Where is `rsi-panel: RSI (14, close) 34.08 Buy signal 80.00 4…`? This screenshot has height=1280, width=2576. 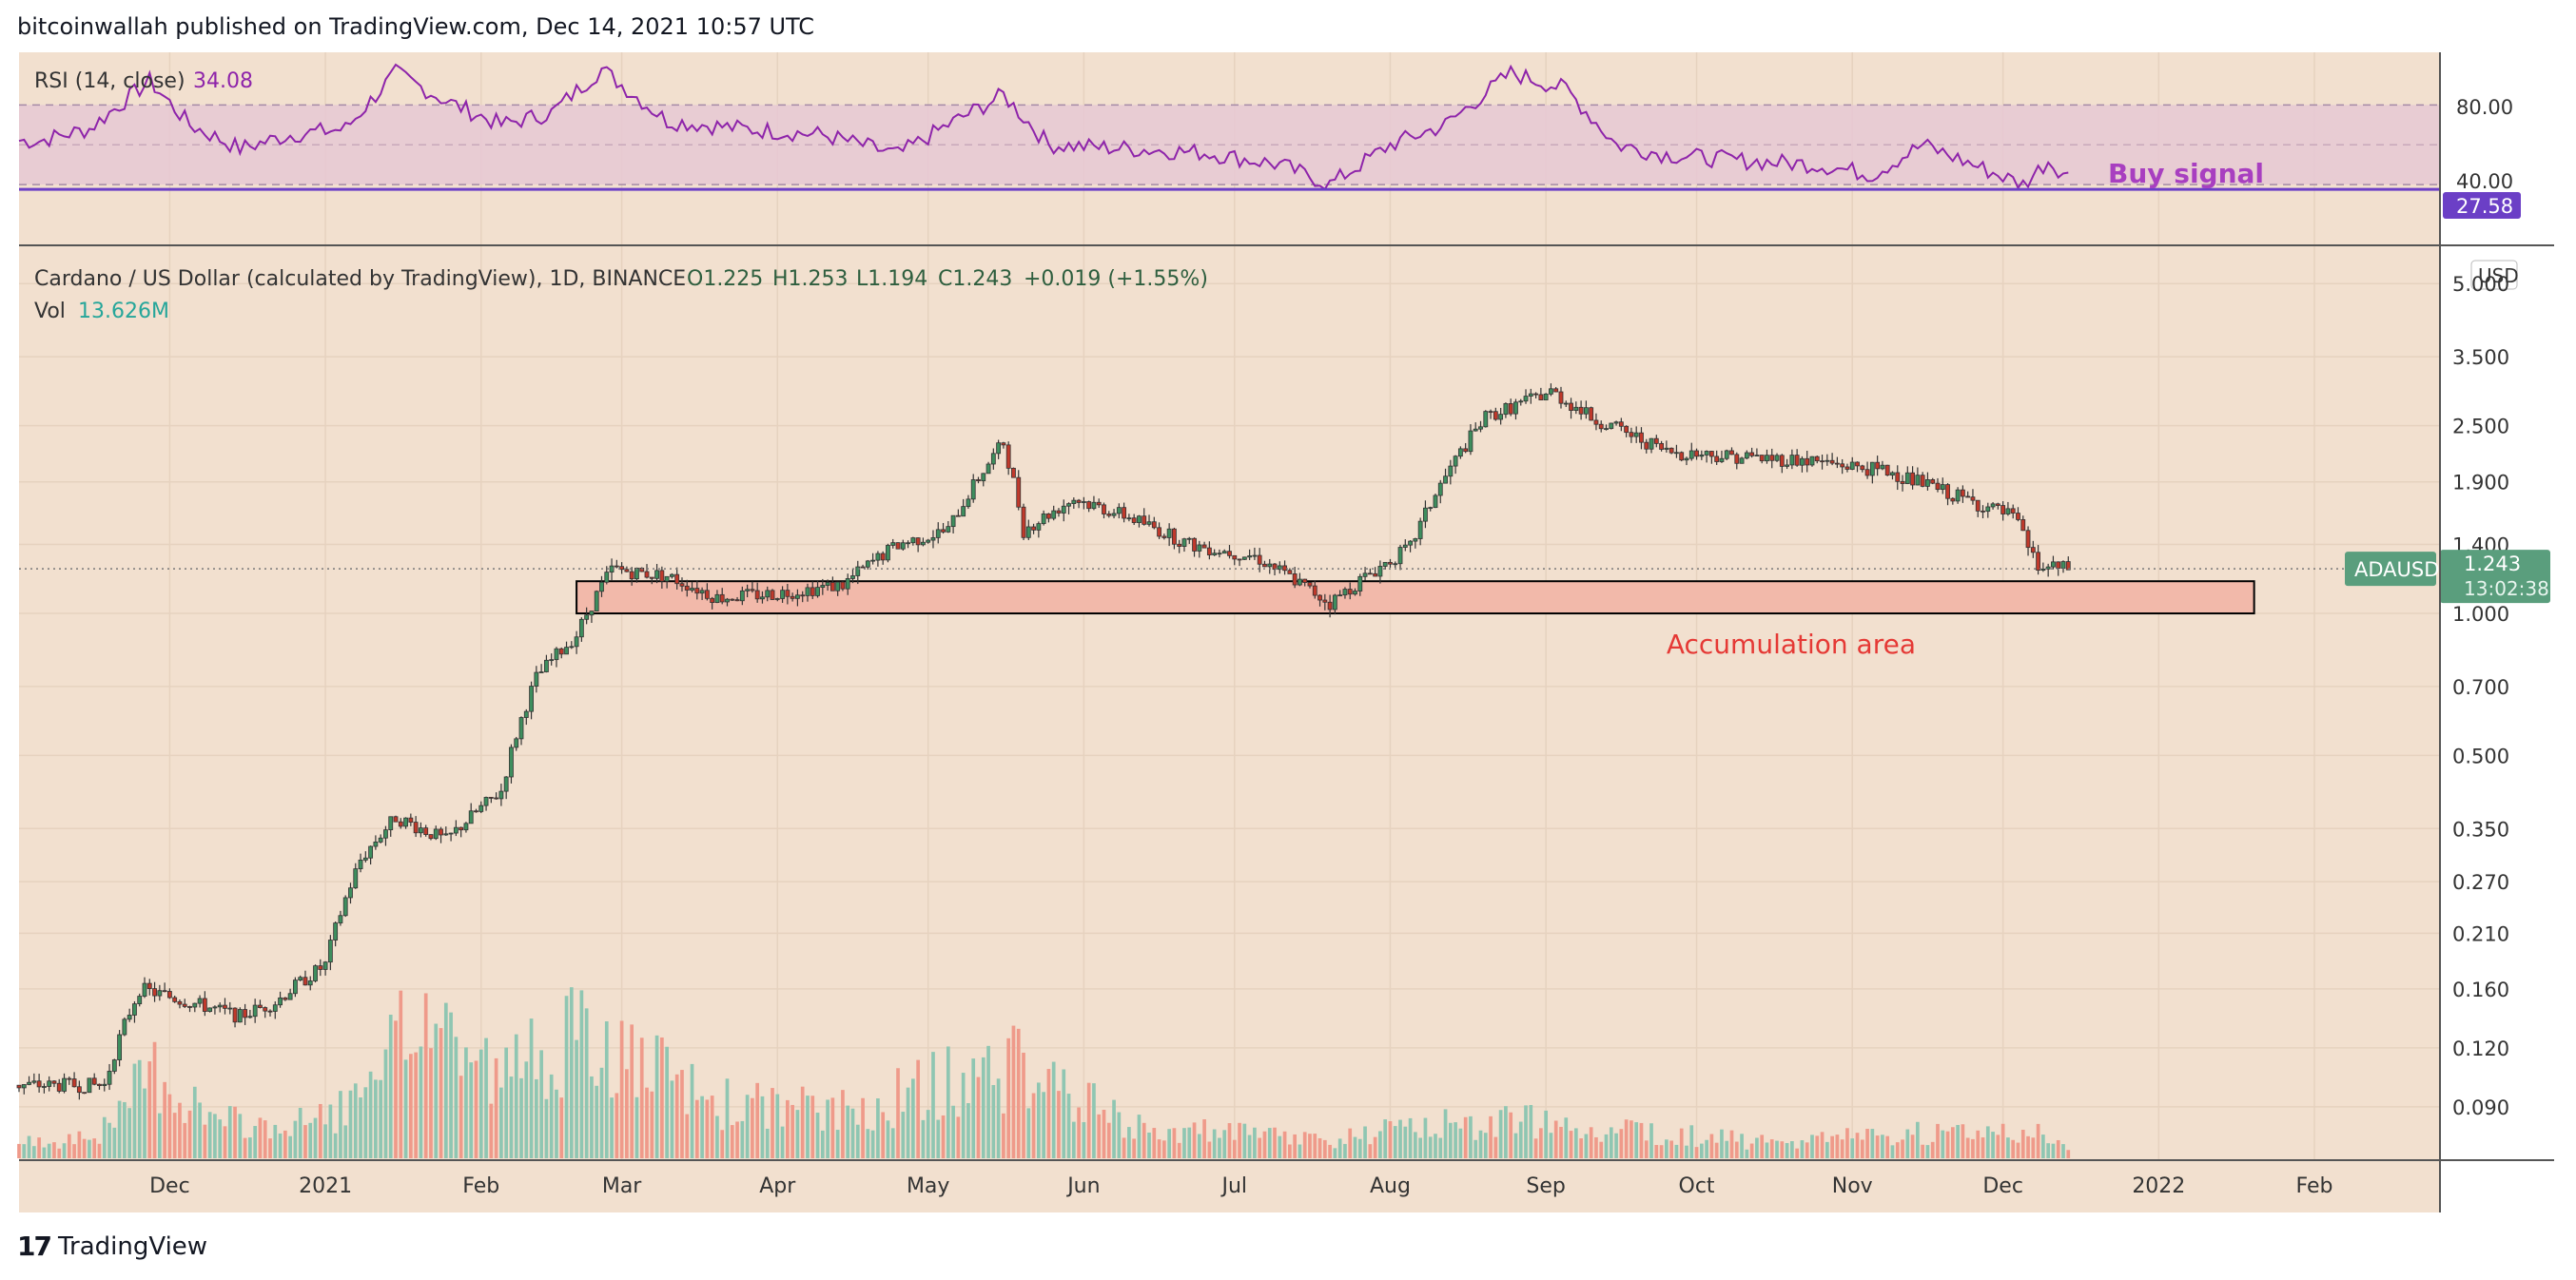 rsi-panel: RSI (14, close) 34.08 Buy signal 80.00 4… is located at coordinates (1270, 141).